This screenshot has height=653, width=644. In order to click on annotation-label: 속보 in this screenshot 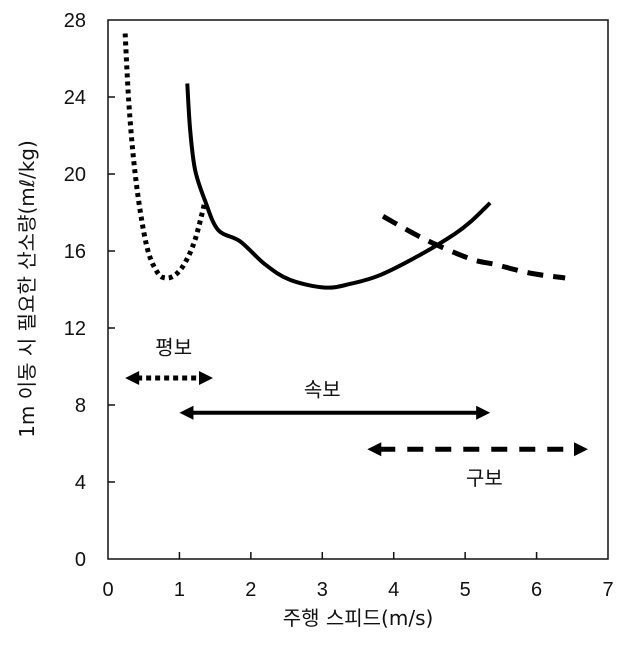, I will do `click(322, 390)`.